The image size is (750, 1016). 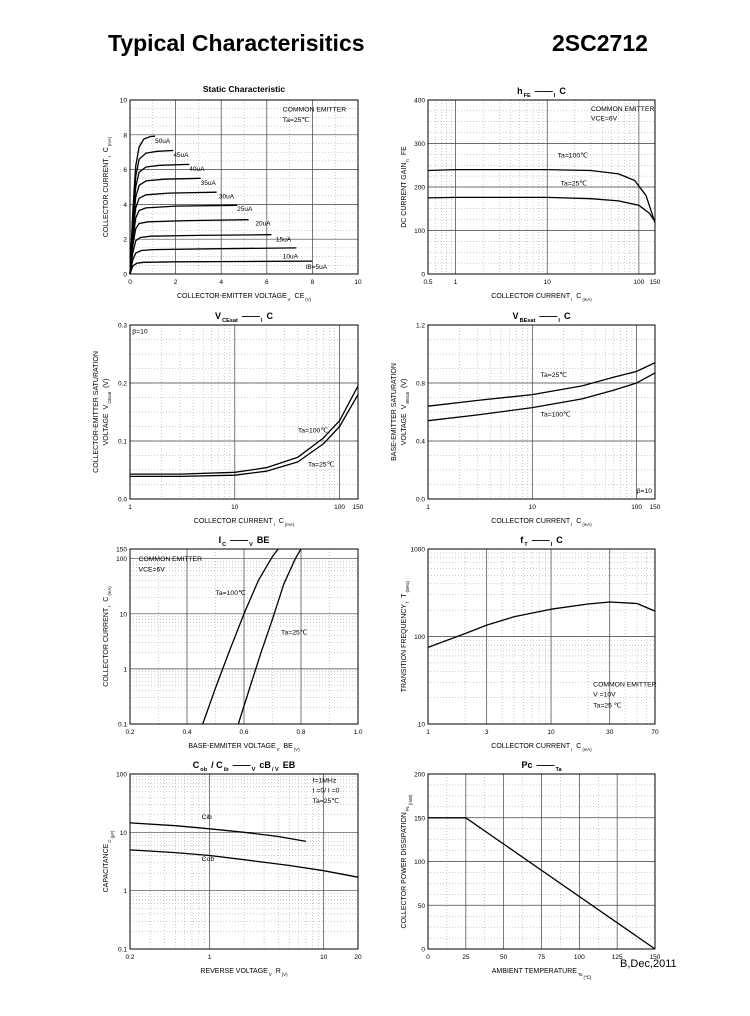 What do you see at coordinates (645, 491) in the screenshot?
I see `chart-annotation: β=10` at bounding box center [645, 491].